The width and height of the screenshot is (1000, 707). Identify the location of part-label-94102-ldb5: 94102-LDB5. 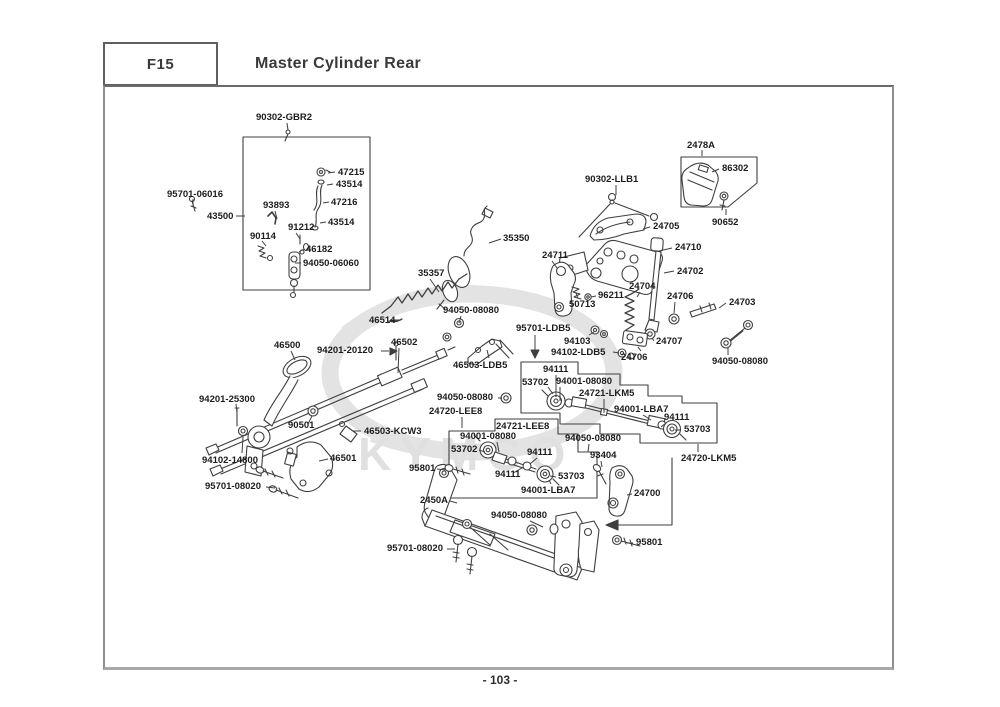
(578, 352).